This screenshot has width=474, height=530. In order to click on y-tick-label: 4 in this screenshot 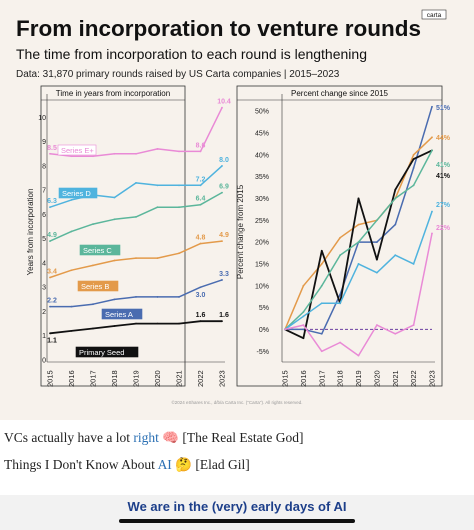, I will do `click(44, 263)`.